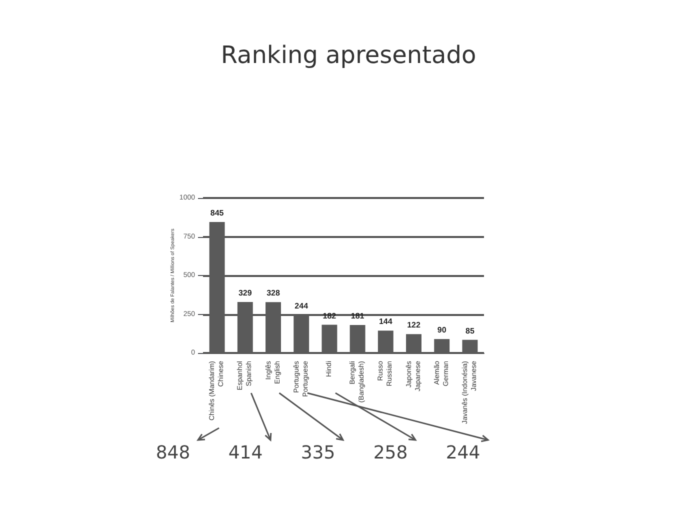  I want to click on text: 335, so click(318, 453).